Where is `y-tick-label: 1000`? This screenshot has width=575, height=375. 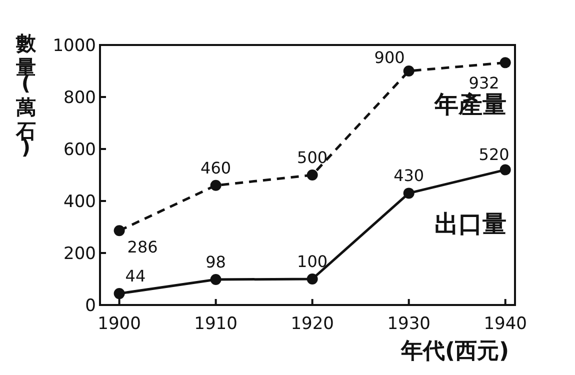 y-tick-label: 1000 is located at coordinates (74, 46).